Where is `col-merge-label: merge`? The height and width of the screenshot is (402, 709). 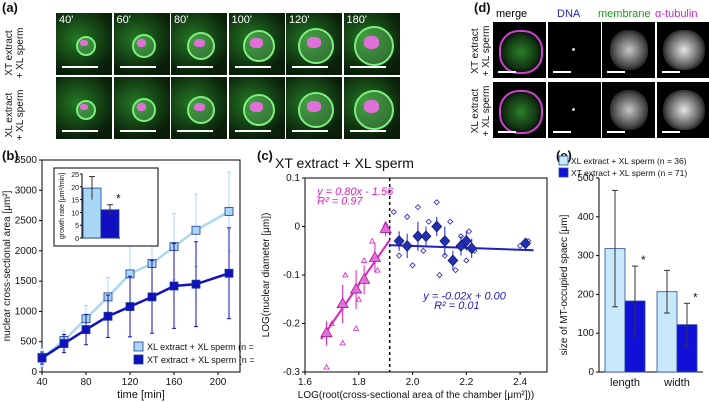 col-merge-label: merge is located at coordinates (512, 14).